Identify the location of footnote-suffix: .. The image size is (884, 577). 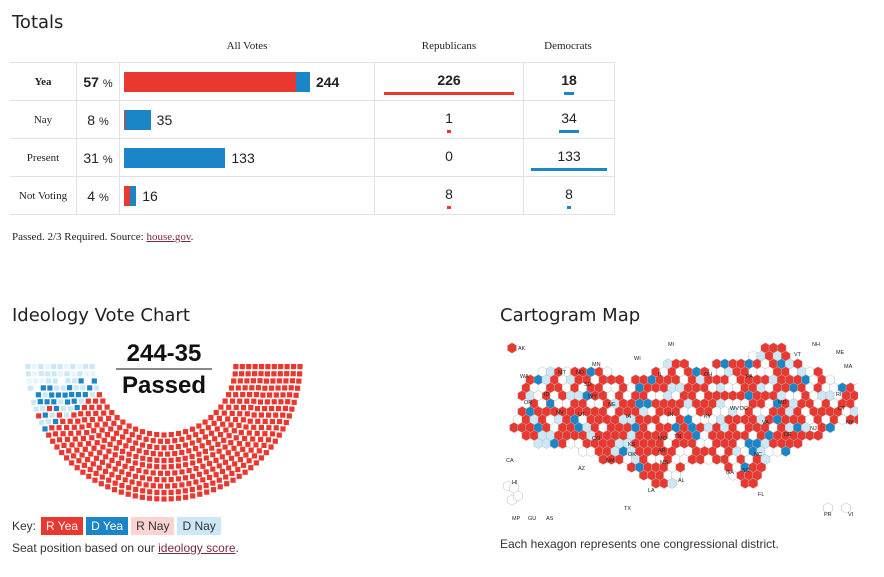
(192, 237).